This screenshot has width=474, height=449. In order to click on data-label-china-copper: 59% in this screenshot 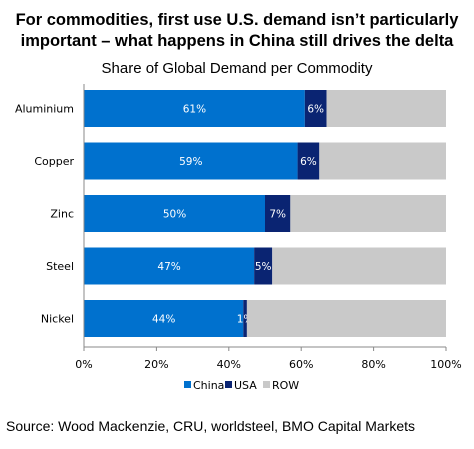, I will do `click(190, 162)`.